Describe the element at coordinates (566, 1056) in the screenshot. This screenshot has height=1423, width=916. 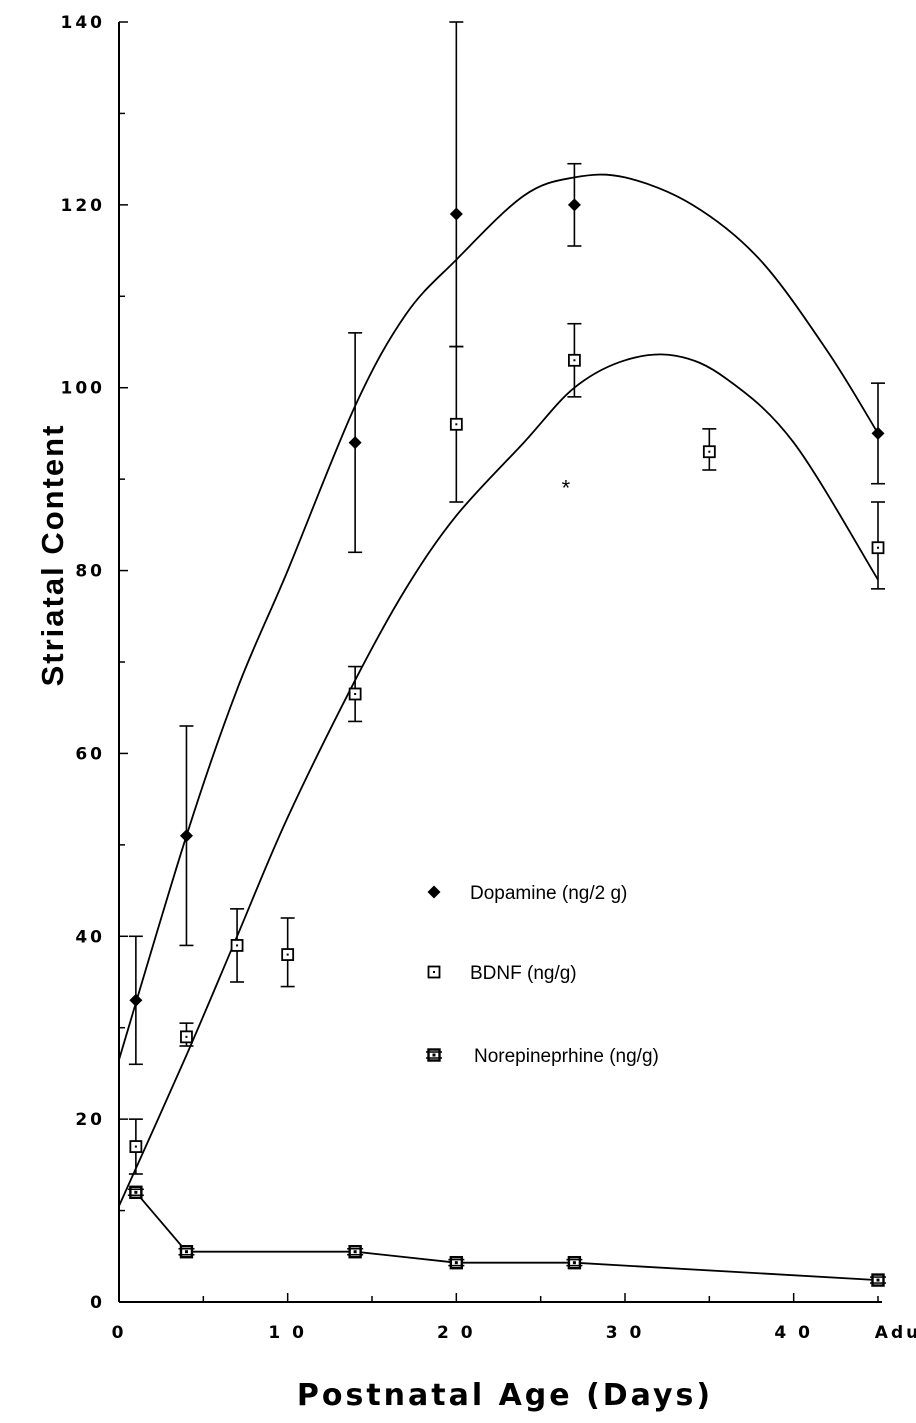
I see `legend-norepinephrine-label: Norepineprhine (ng/g)` at that location.